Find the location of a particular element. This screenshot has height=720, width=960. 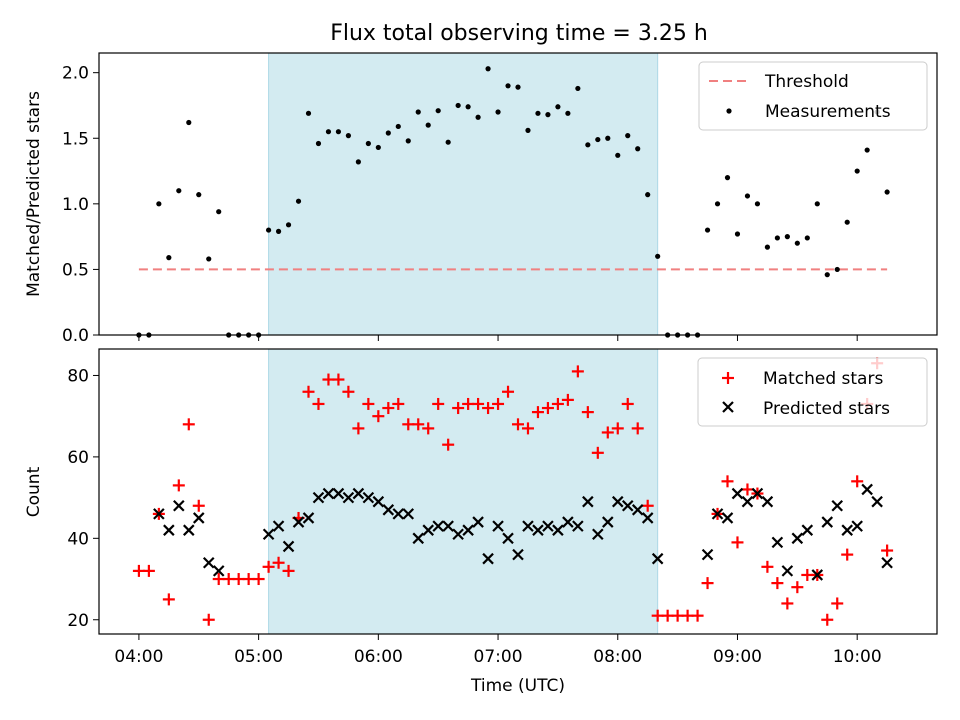

y-tick-label: 40 is located at coordinates (78, 539).